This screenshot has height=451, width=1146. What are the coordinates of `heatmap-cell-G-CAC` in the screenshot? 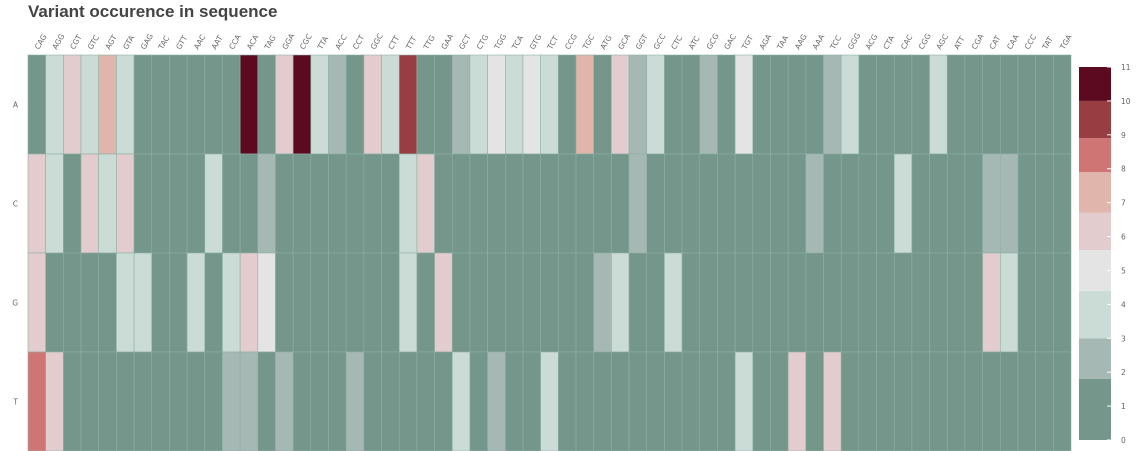 It's located at (903, 302).